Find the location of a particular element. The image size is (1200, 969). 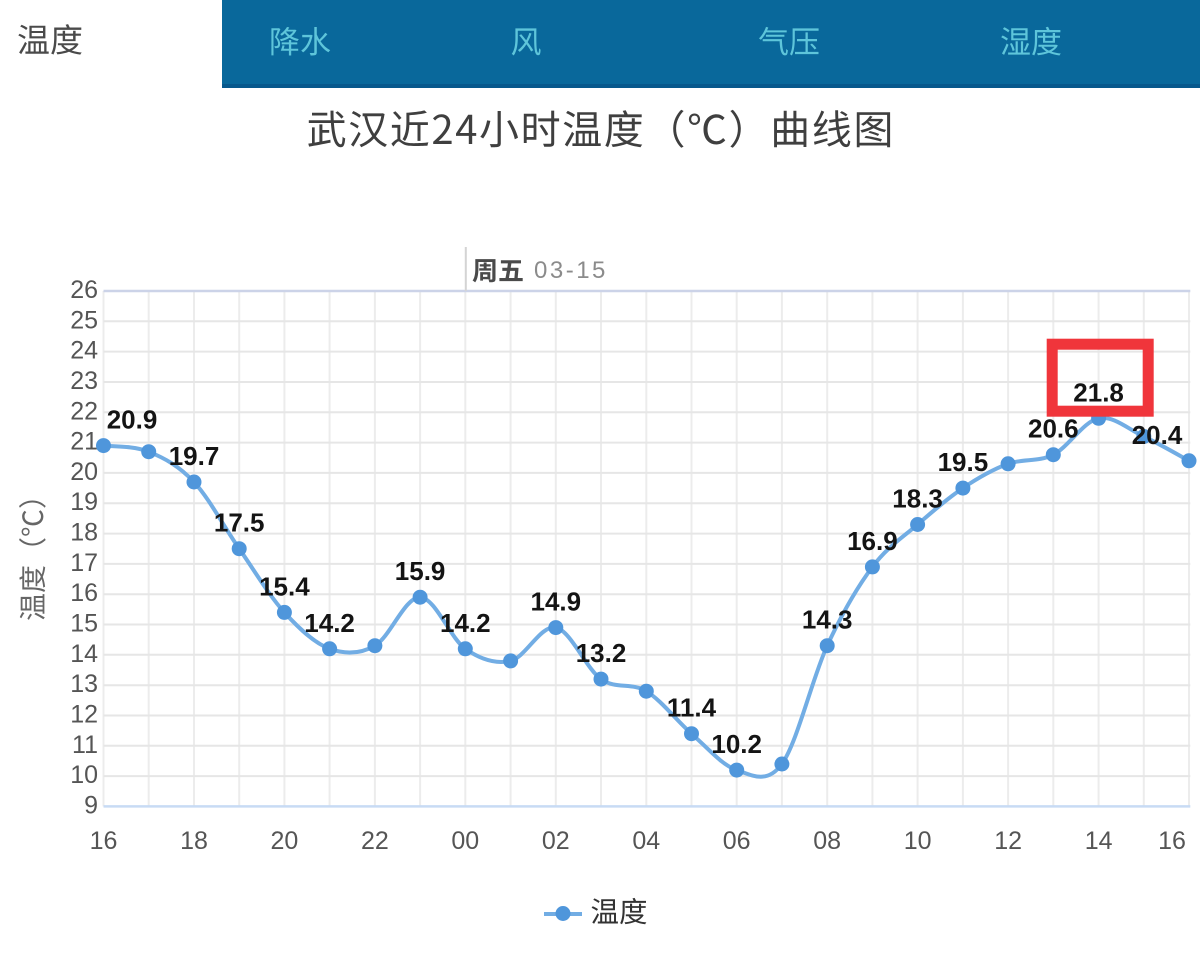

svg-text: 23 is located at coordinates (84, 381).